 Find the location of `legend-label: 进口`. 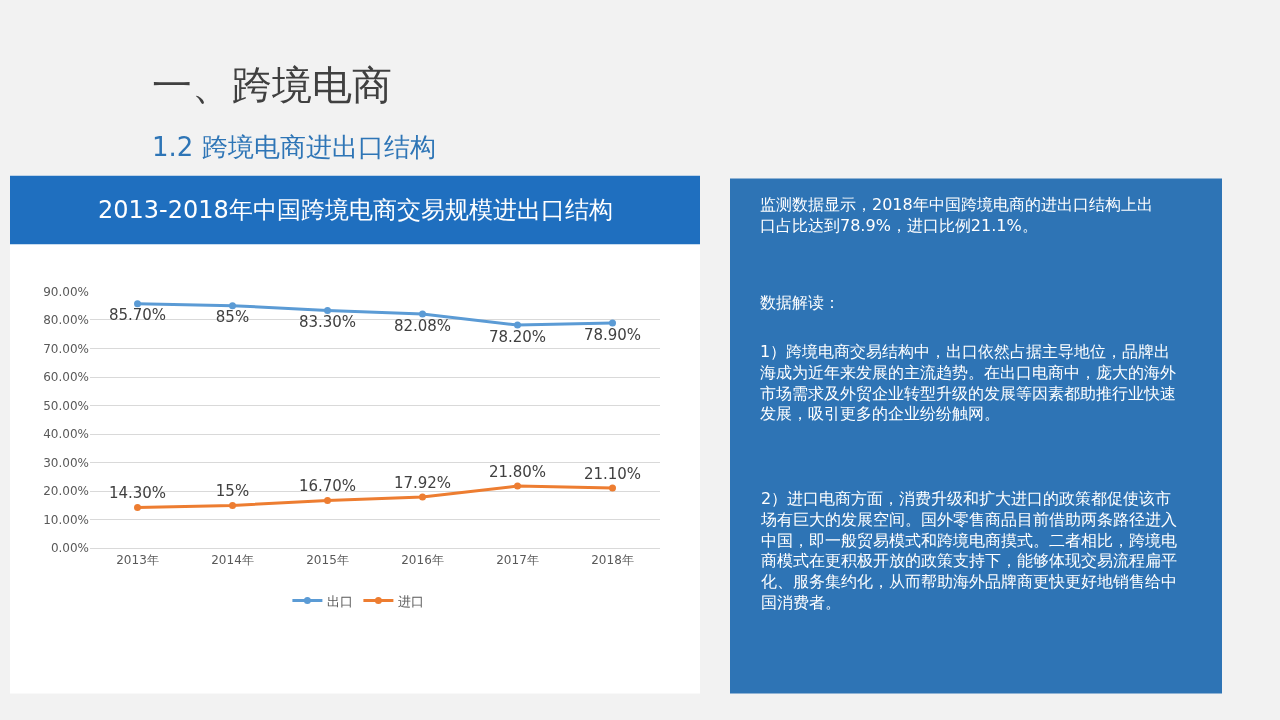

legend-label: 进口 is located at coordinates (411, 601).